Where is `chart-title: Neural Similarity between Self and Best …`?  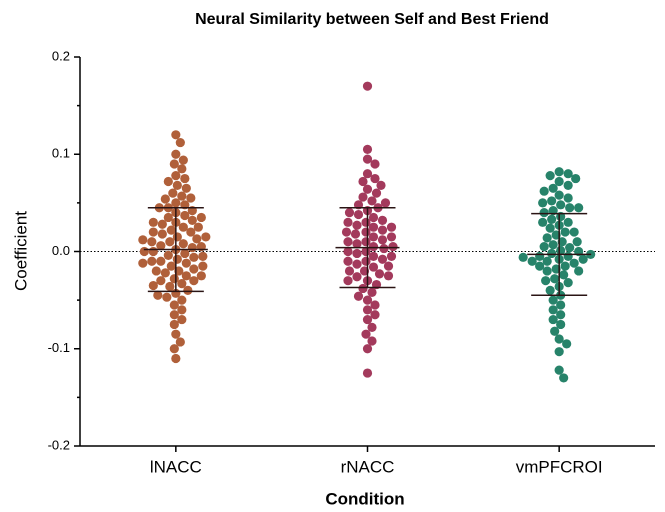
chart-title: Neural Similarity between Self and Best … is located at coordinates (372, 19).